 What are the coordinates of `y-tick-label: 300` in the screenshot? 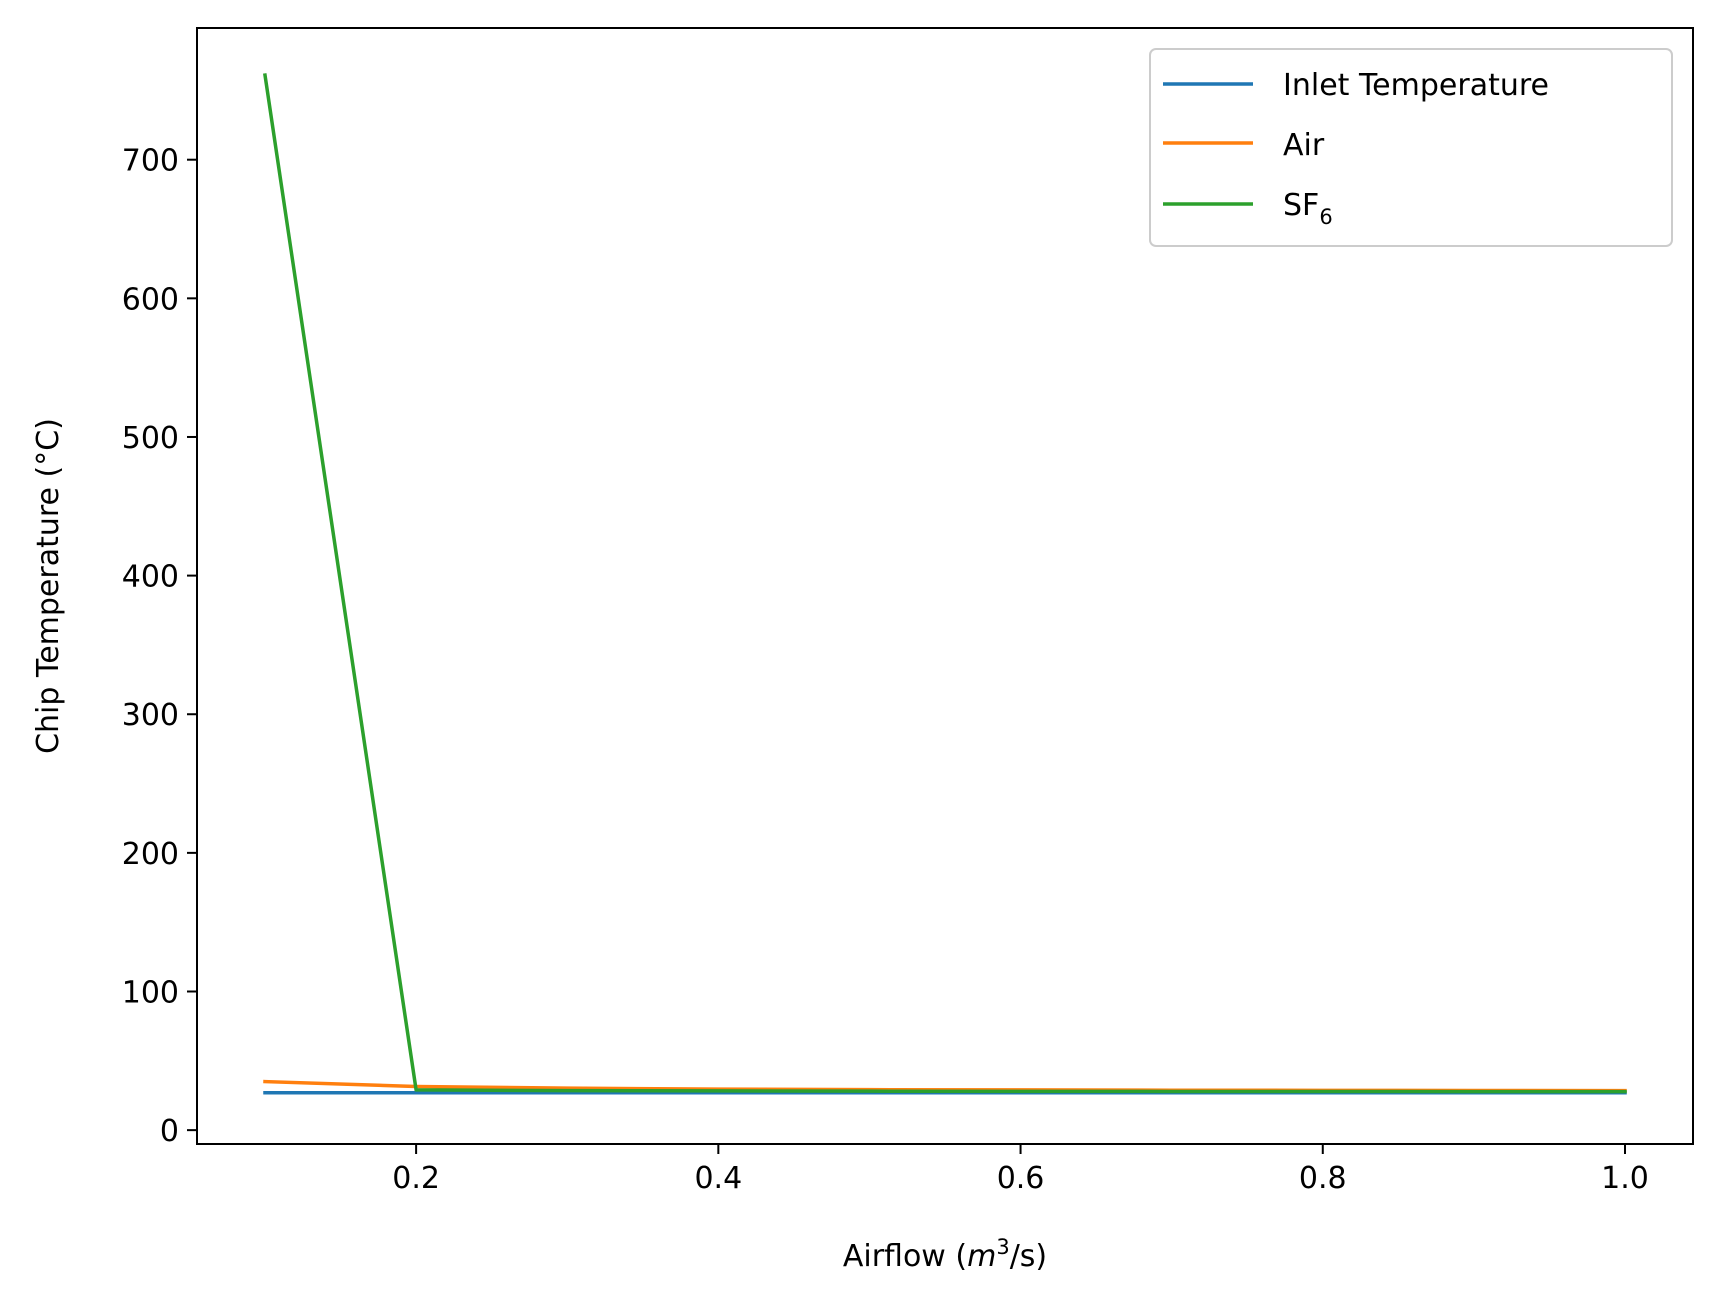 It's located at (150, 715).